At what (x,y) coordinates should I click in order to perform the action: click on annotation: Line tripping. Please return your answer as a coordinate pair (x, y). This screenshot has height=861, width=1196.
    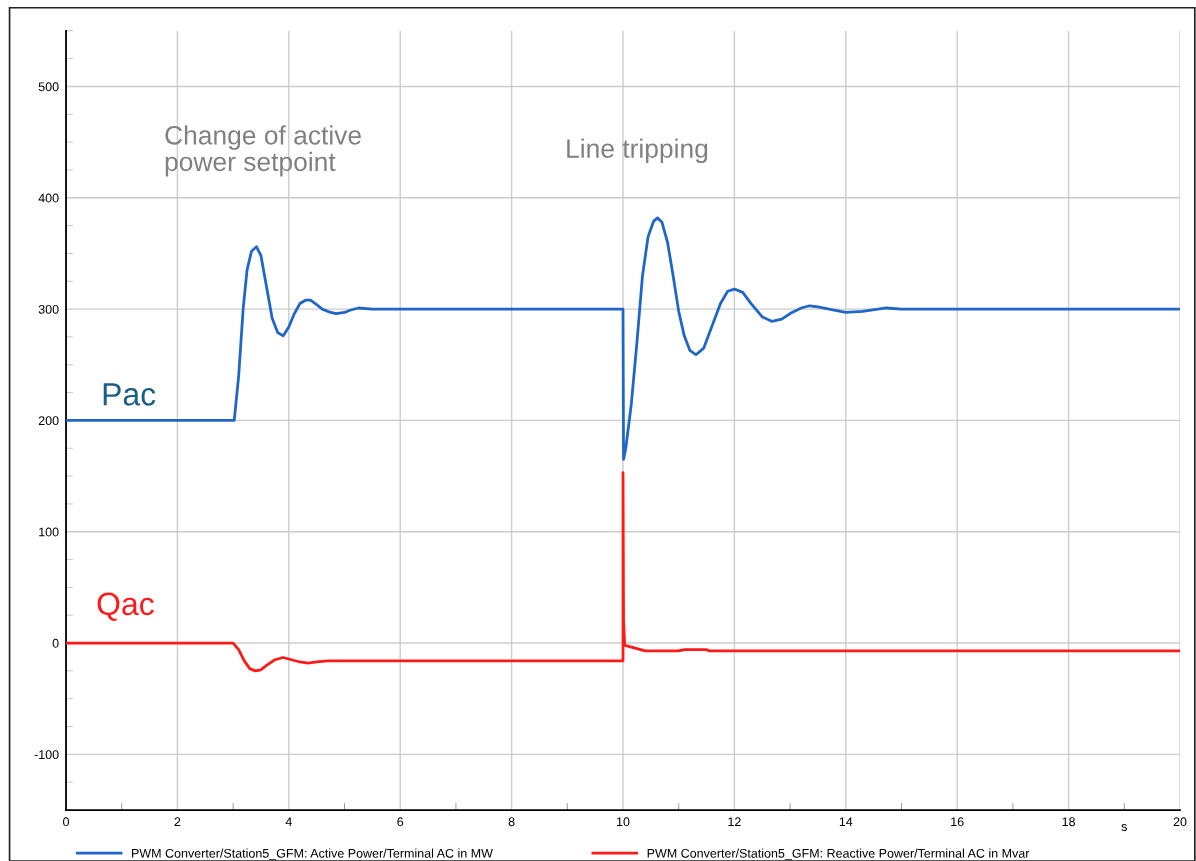
    Looking at the image, I should click on (637, 151).